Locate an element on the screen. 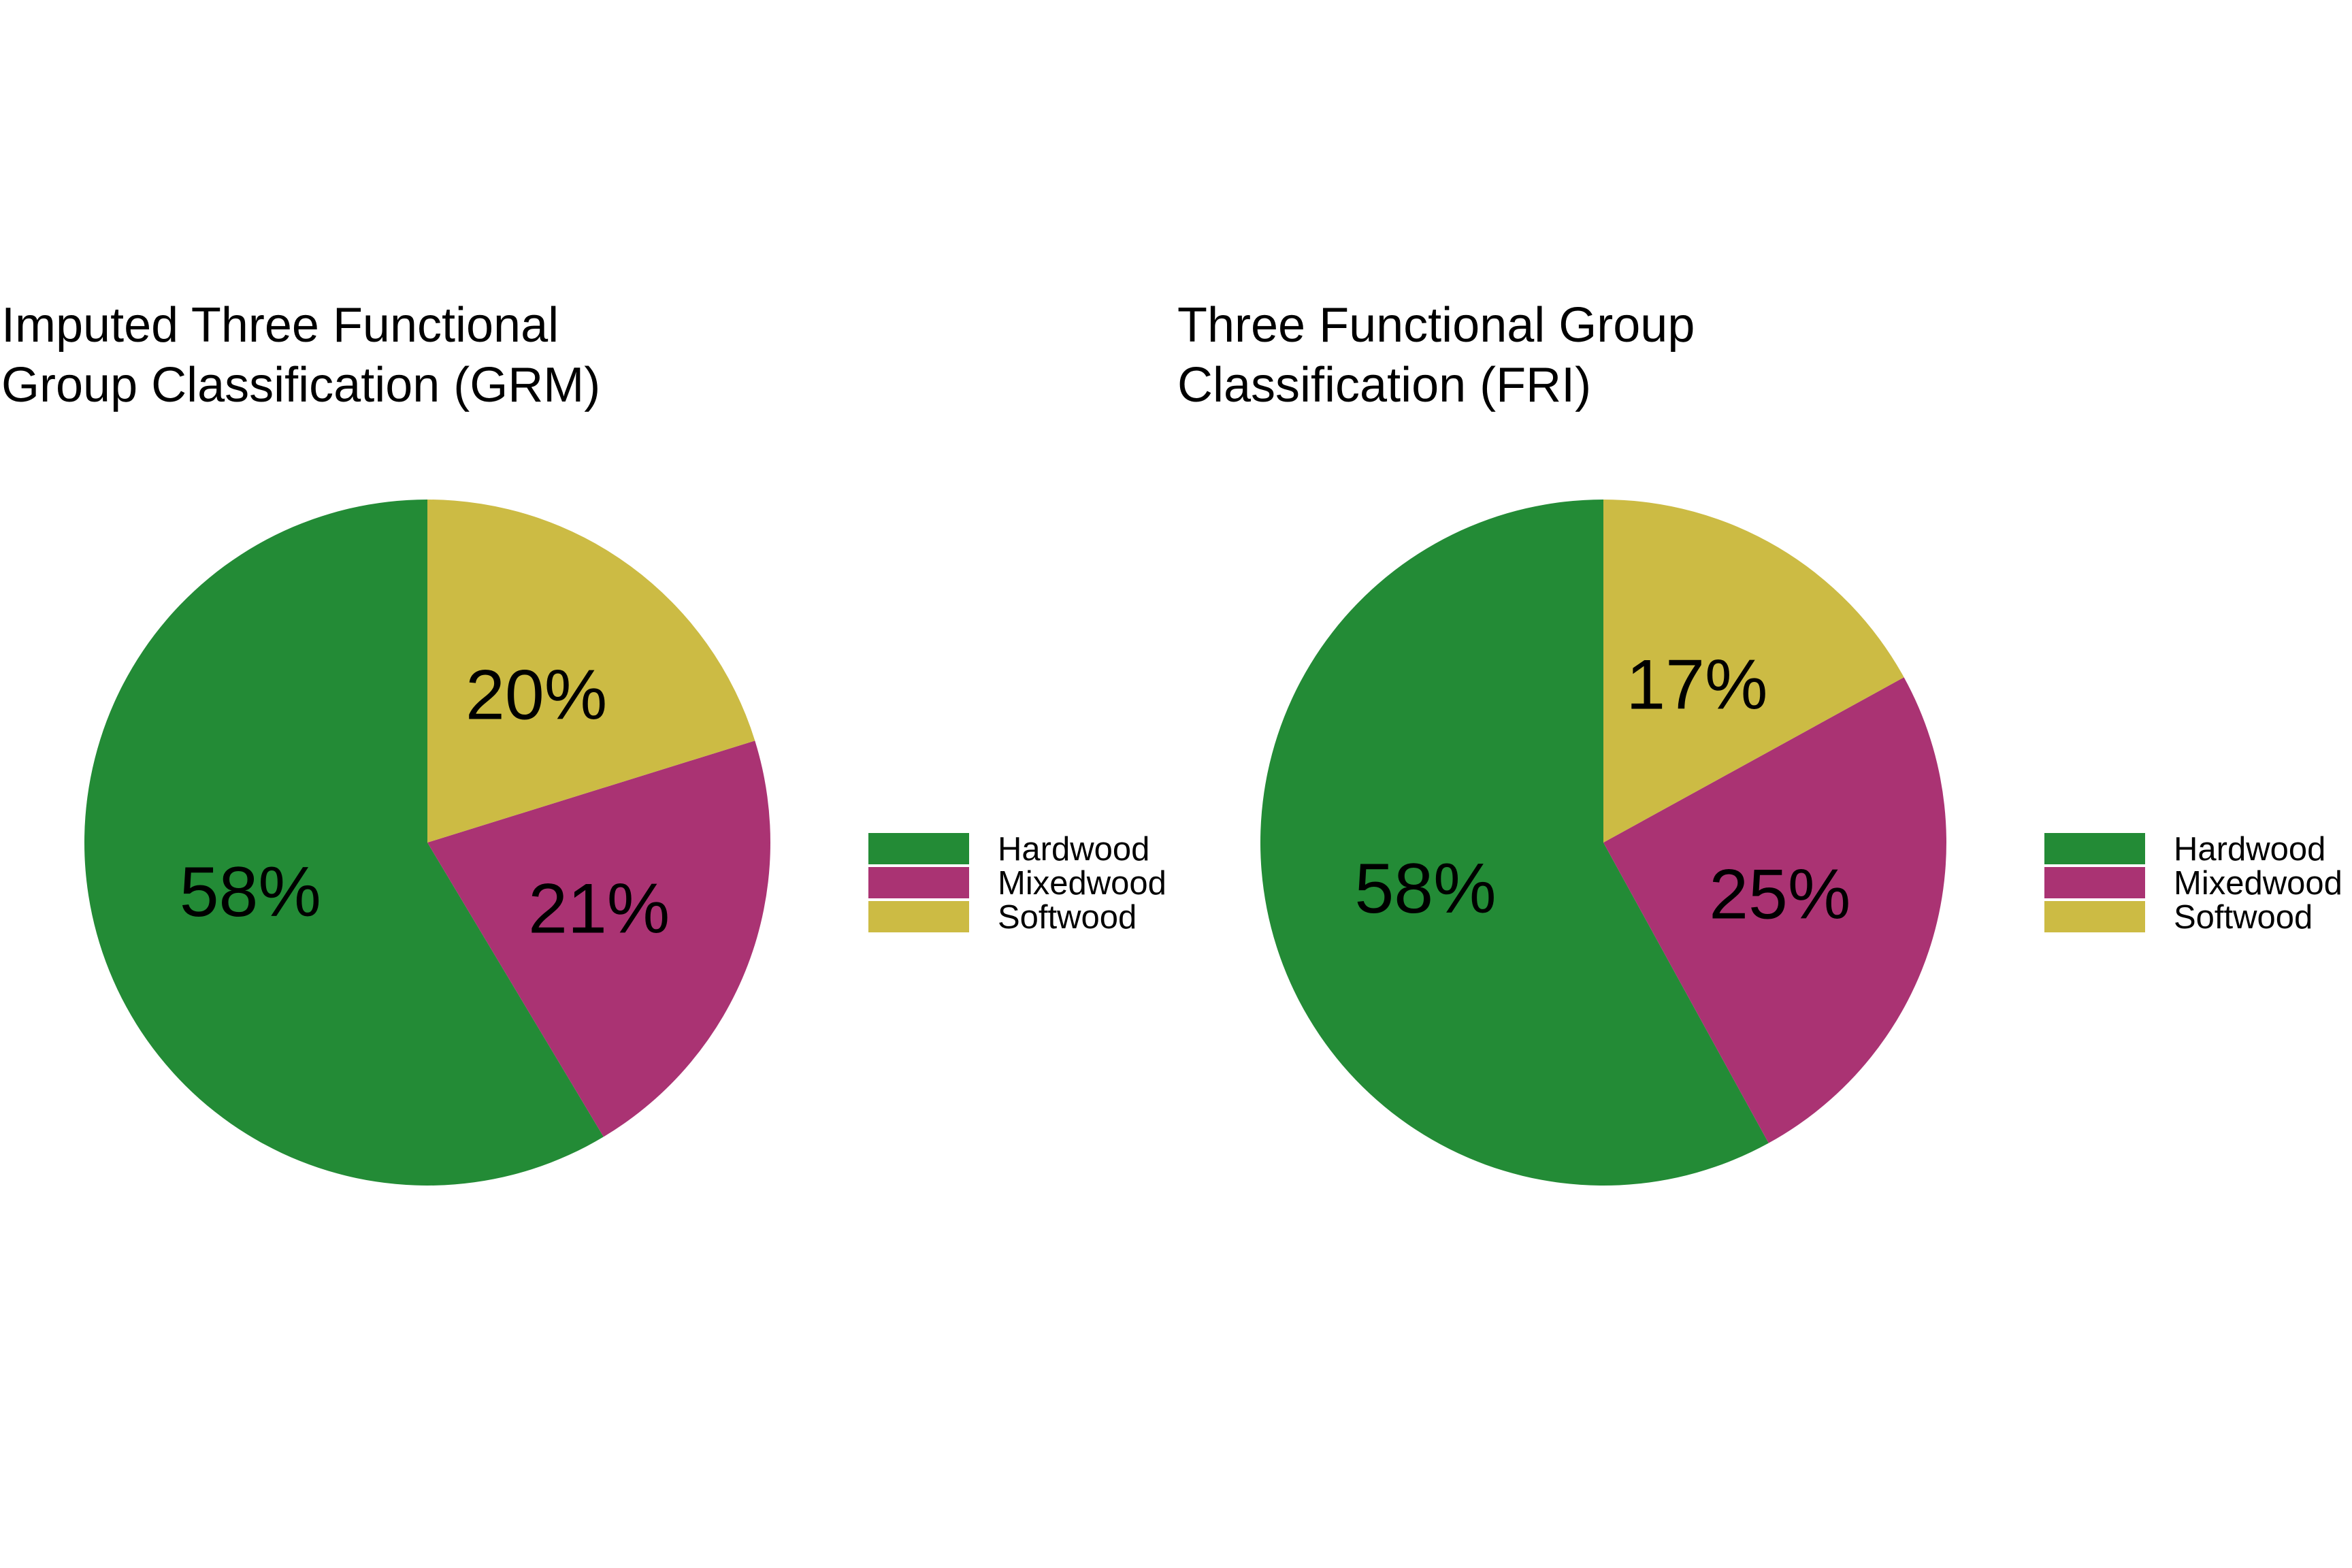  slice-label-softwood: 20% is located at coordinates (536, 695).